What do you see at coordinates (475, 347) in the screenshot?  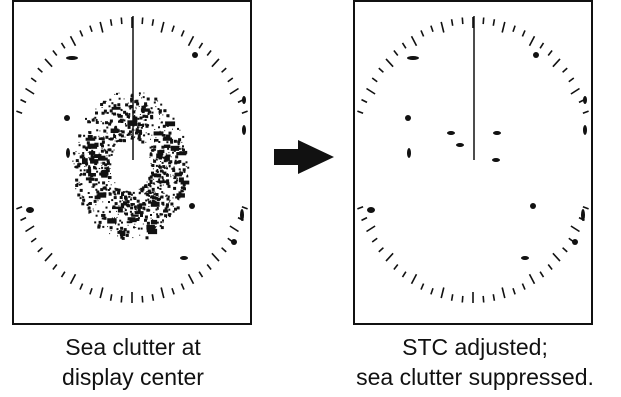 I see `caption-after-line-1: STC adjusted;` at bounding box center [475, 347].